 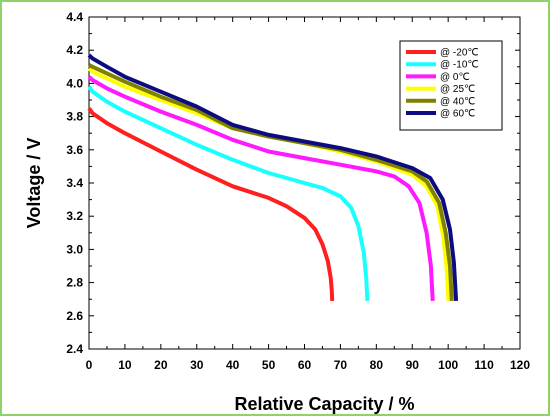 What do you see at coordinates (457, 114) in the screenshot?
I see `legend-label: @ 60℃` at bounding box center [457, 114].